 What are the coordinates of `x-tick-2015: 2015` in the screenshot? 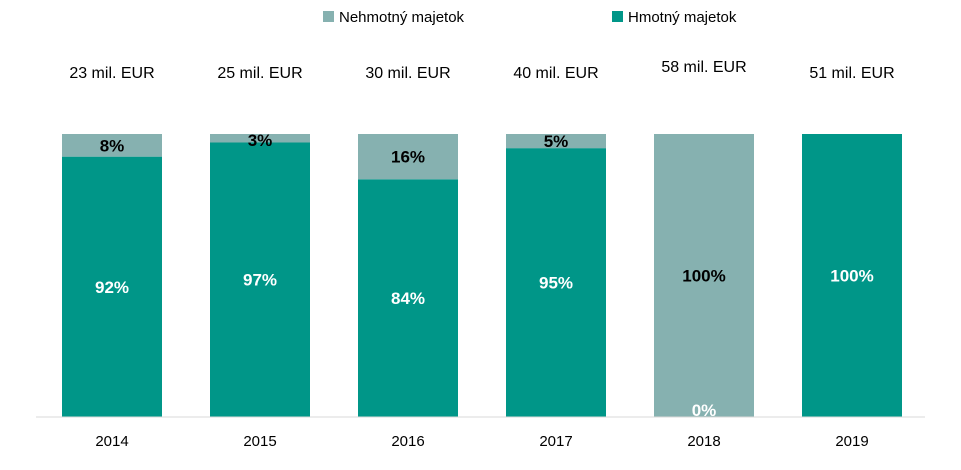 It's located at (259, 441).